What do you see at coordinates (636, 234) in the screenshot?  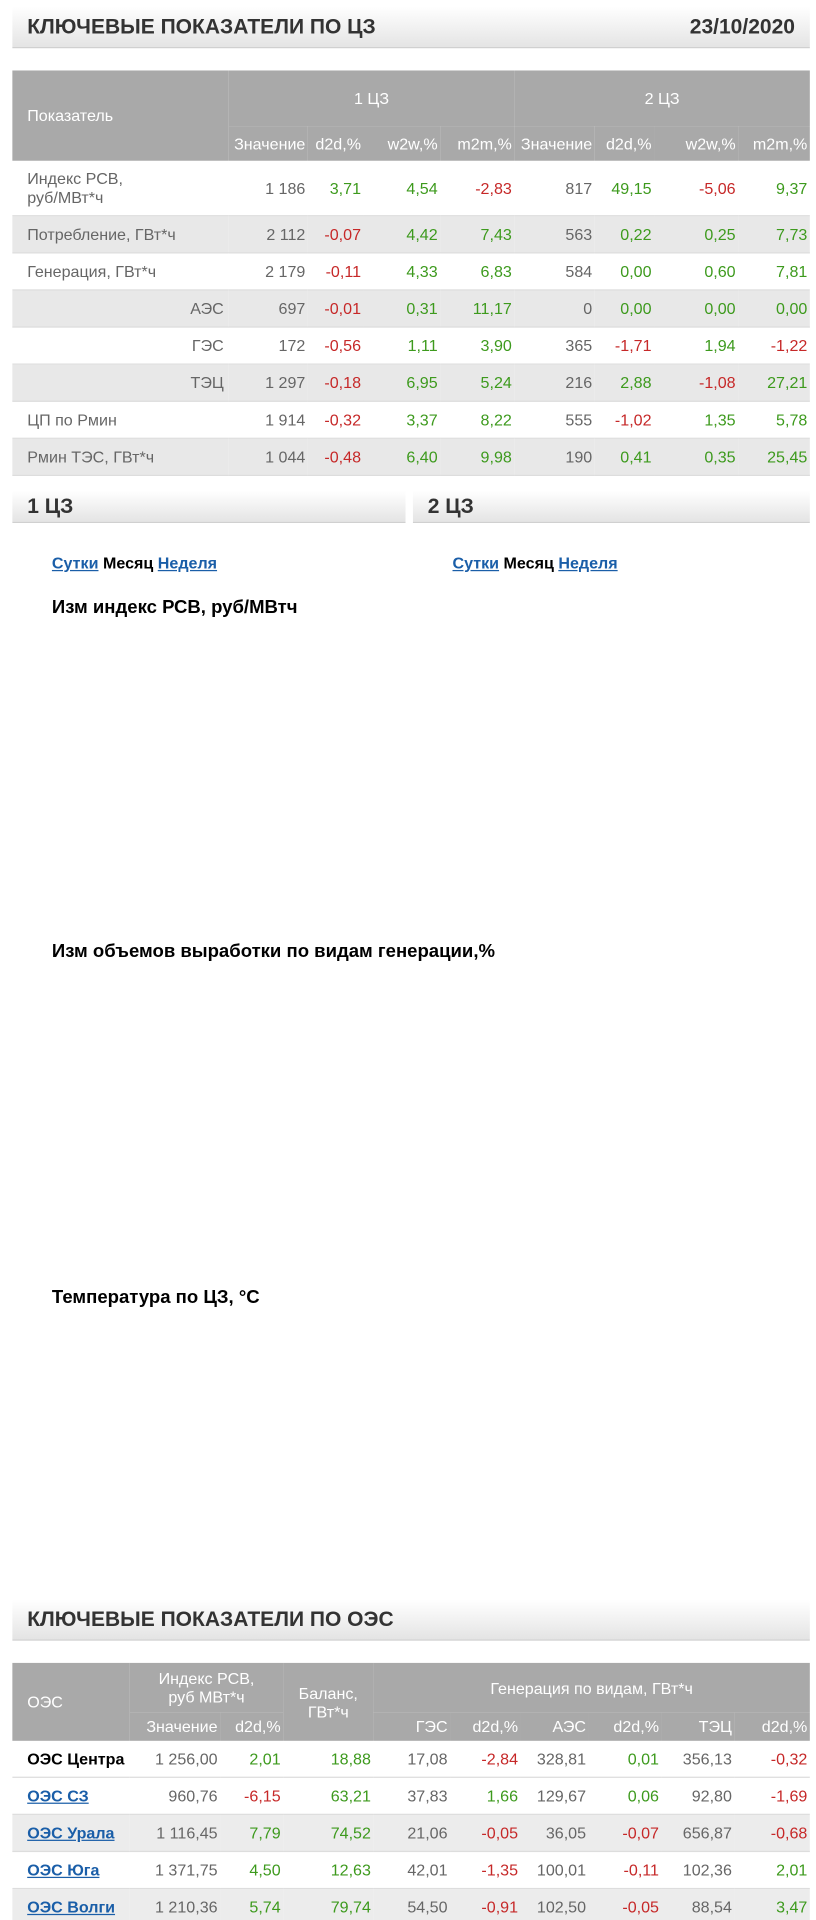 I see `table-cell: 0,22` at bounding box center [636, 234].